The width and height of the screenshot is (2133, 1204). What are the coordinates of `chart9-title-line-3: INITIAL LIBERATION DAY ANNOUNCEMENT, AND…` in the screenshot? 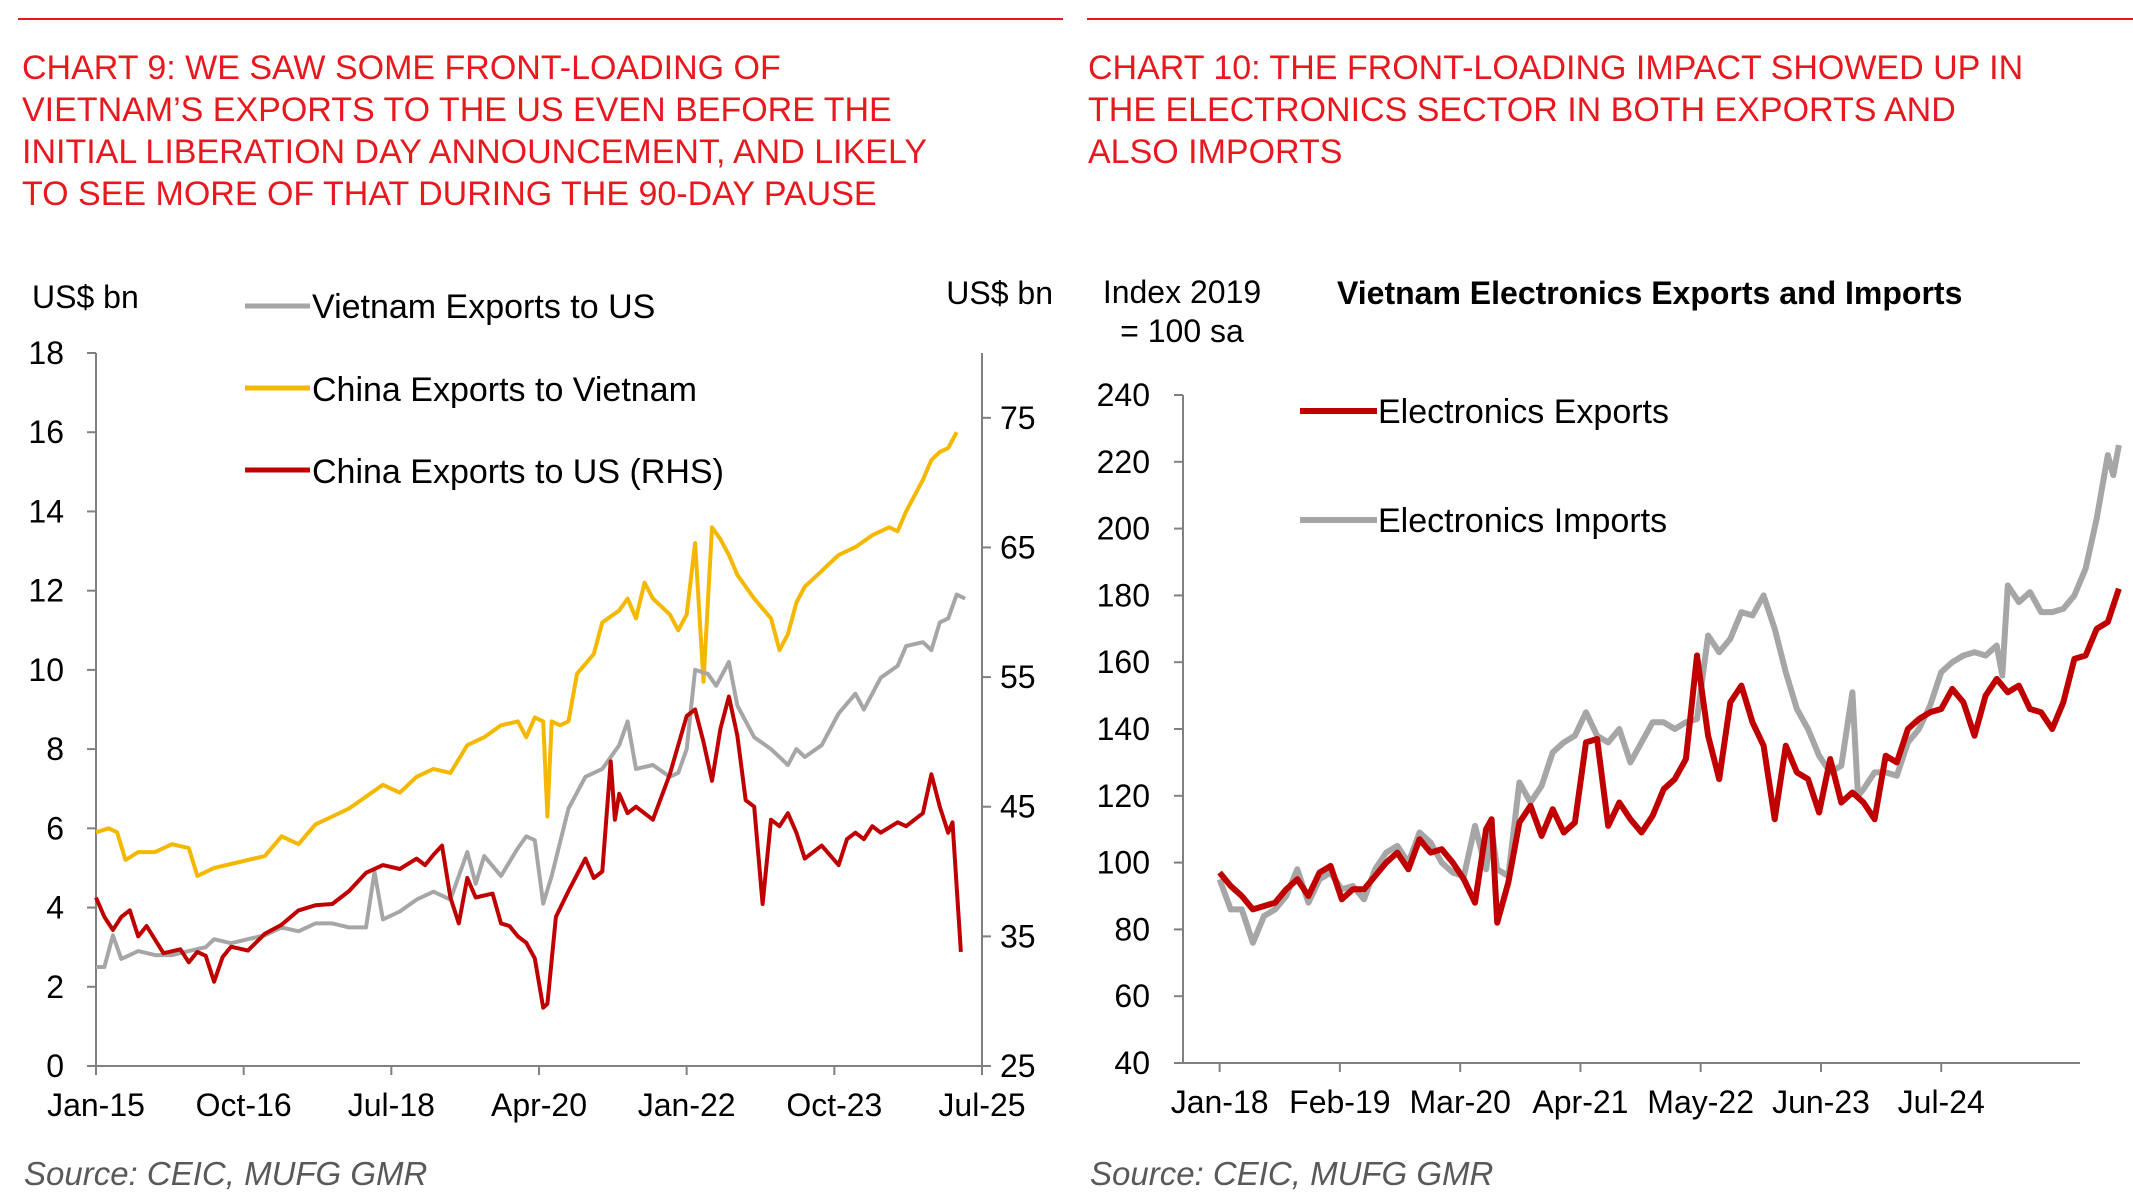 It's located at (474, 152).